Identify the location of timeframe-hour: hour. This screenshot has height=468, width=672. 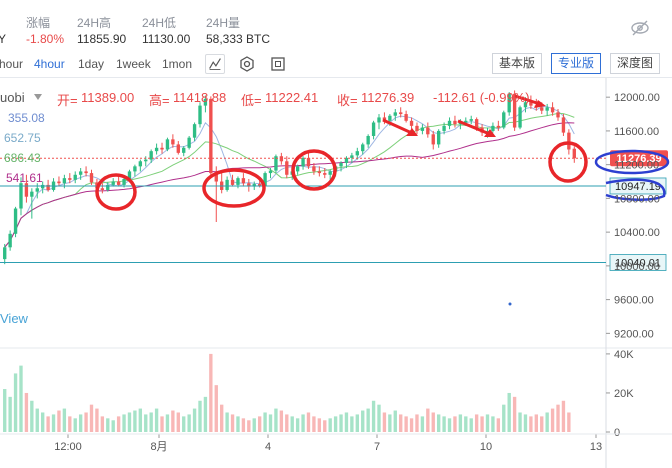
(12, 64).